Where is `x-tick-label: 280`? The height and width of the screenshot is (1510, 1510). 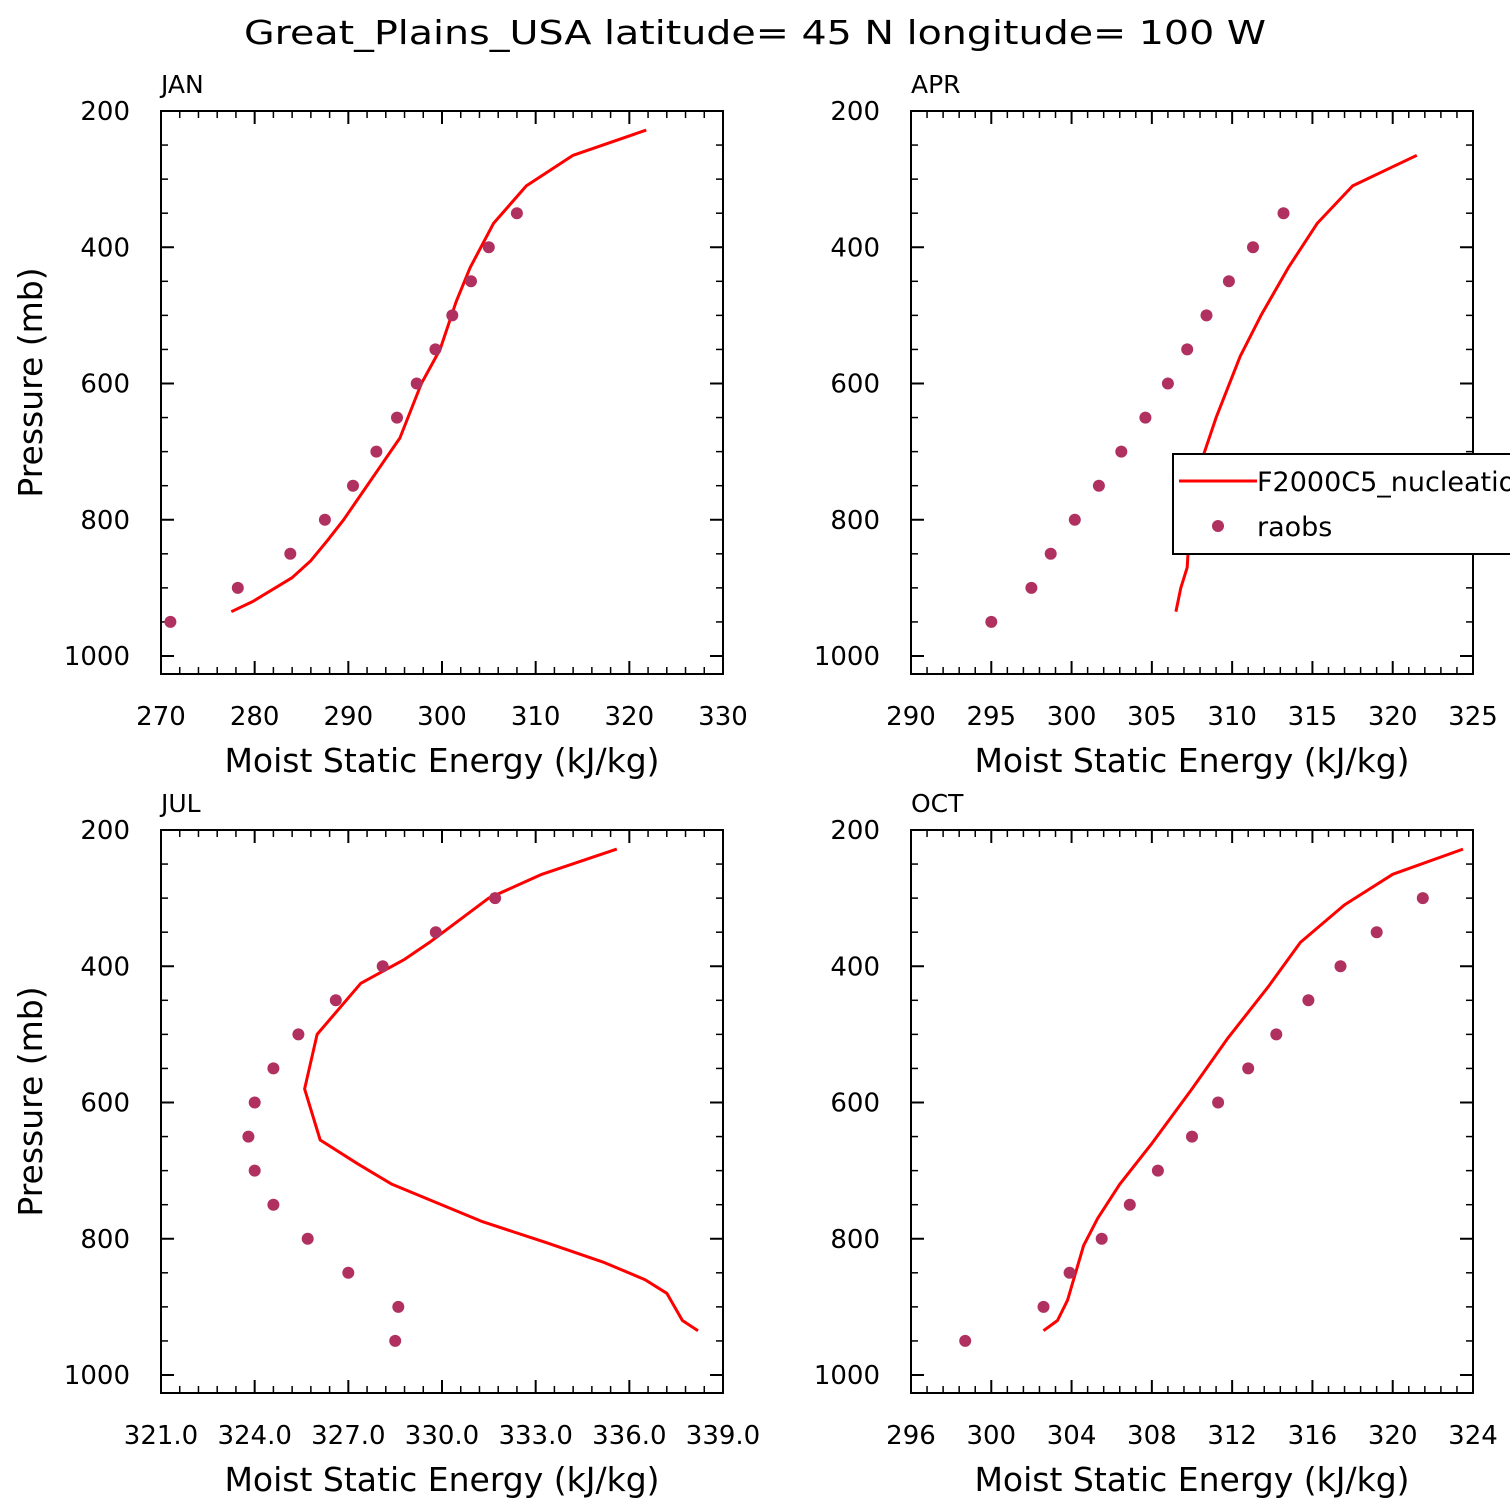 x-tick-label: 280 is located at coordinates (255, 717).